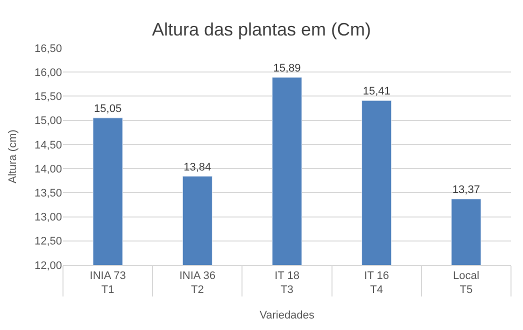 The width and height of the screenshot is (523, 330). I want to click on category-label: Local T5, so click(466, 283).